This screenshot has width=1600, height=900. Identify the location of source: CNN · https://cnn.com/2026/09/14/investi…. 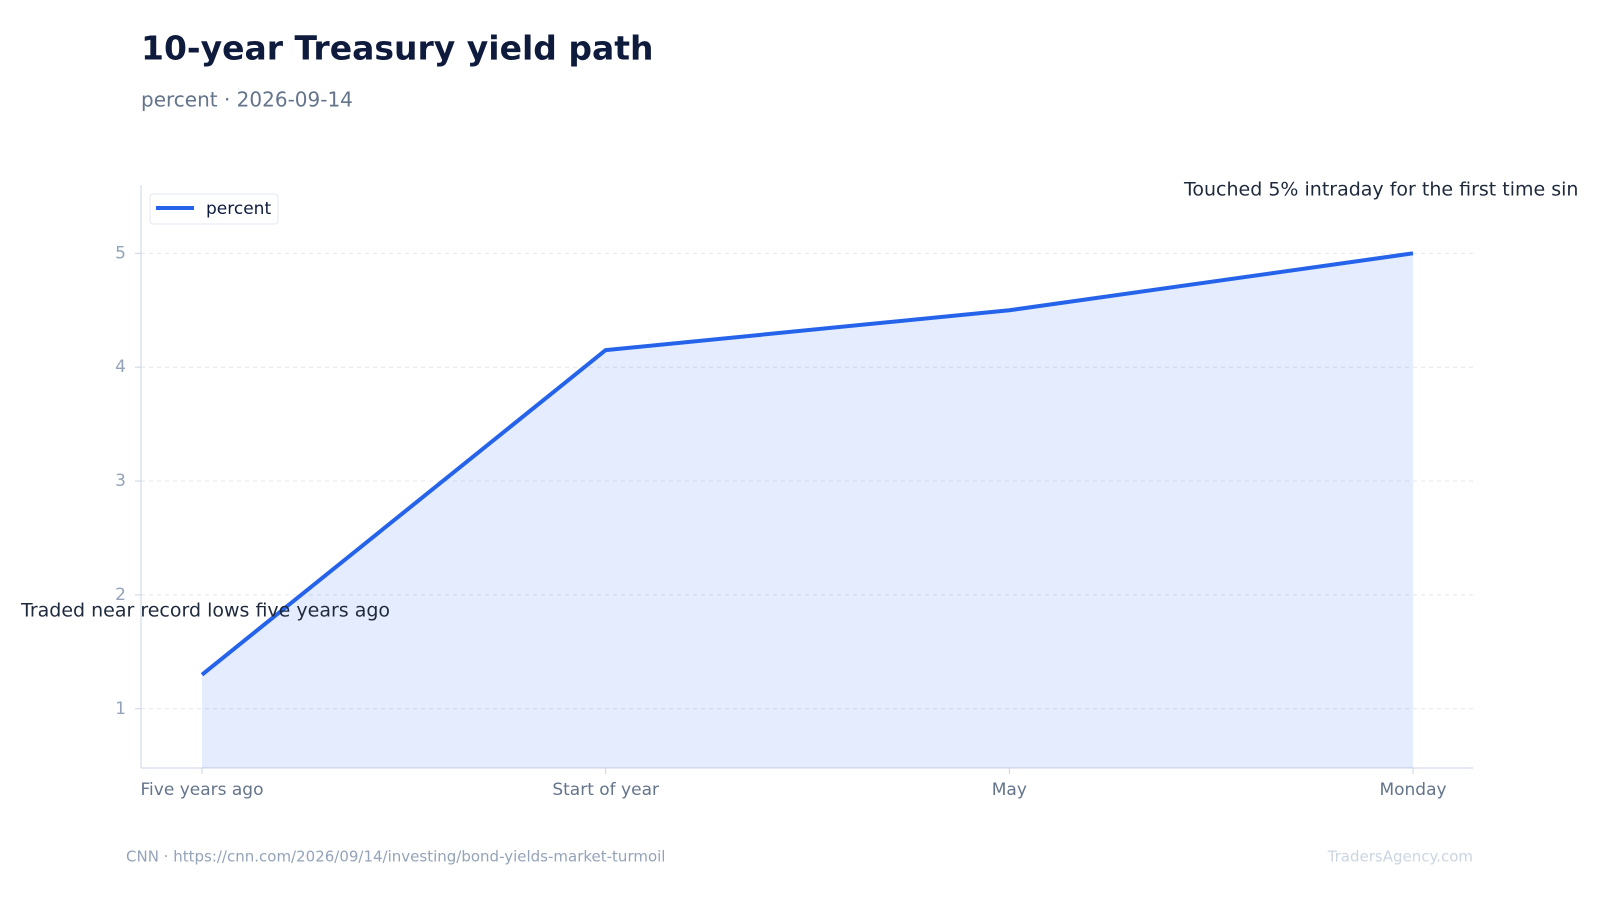
(395, 857).